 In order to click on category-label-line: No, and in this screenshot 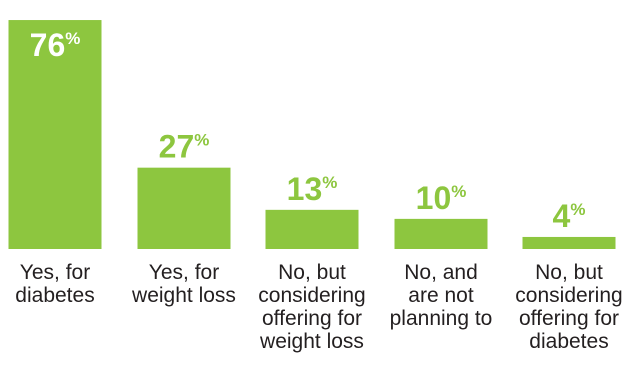, I will do `click(441, 272)`.